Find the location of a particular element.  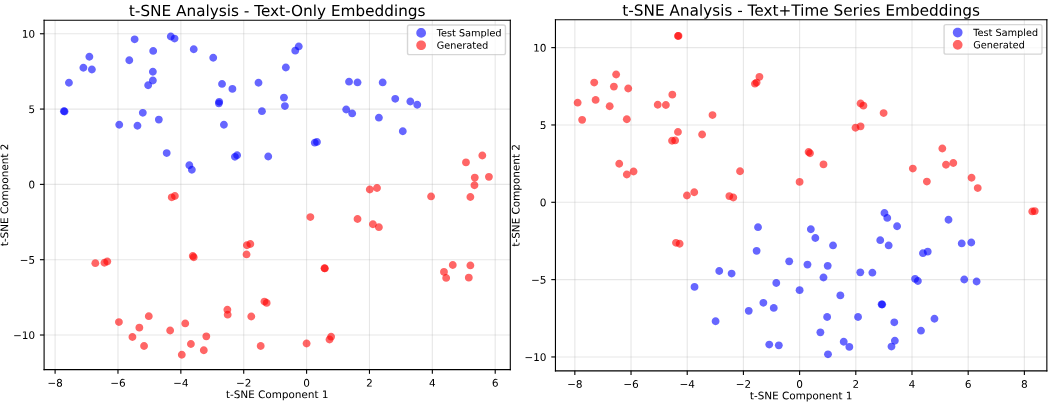

x-tick-label: −6 is located at coordinates (631, 384).